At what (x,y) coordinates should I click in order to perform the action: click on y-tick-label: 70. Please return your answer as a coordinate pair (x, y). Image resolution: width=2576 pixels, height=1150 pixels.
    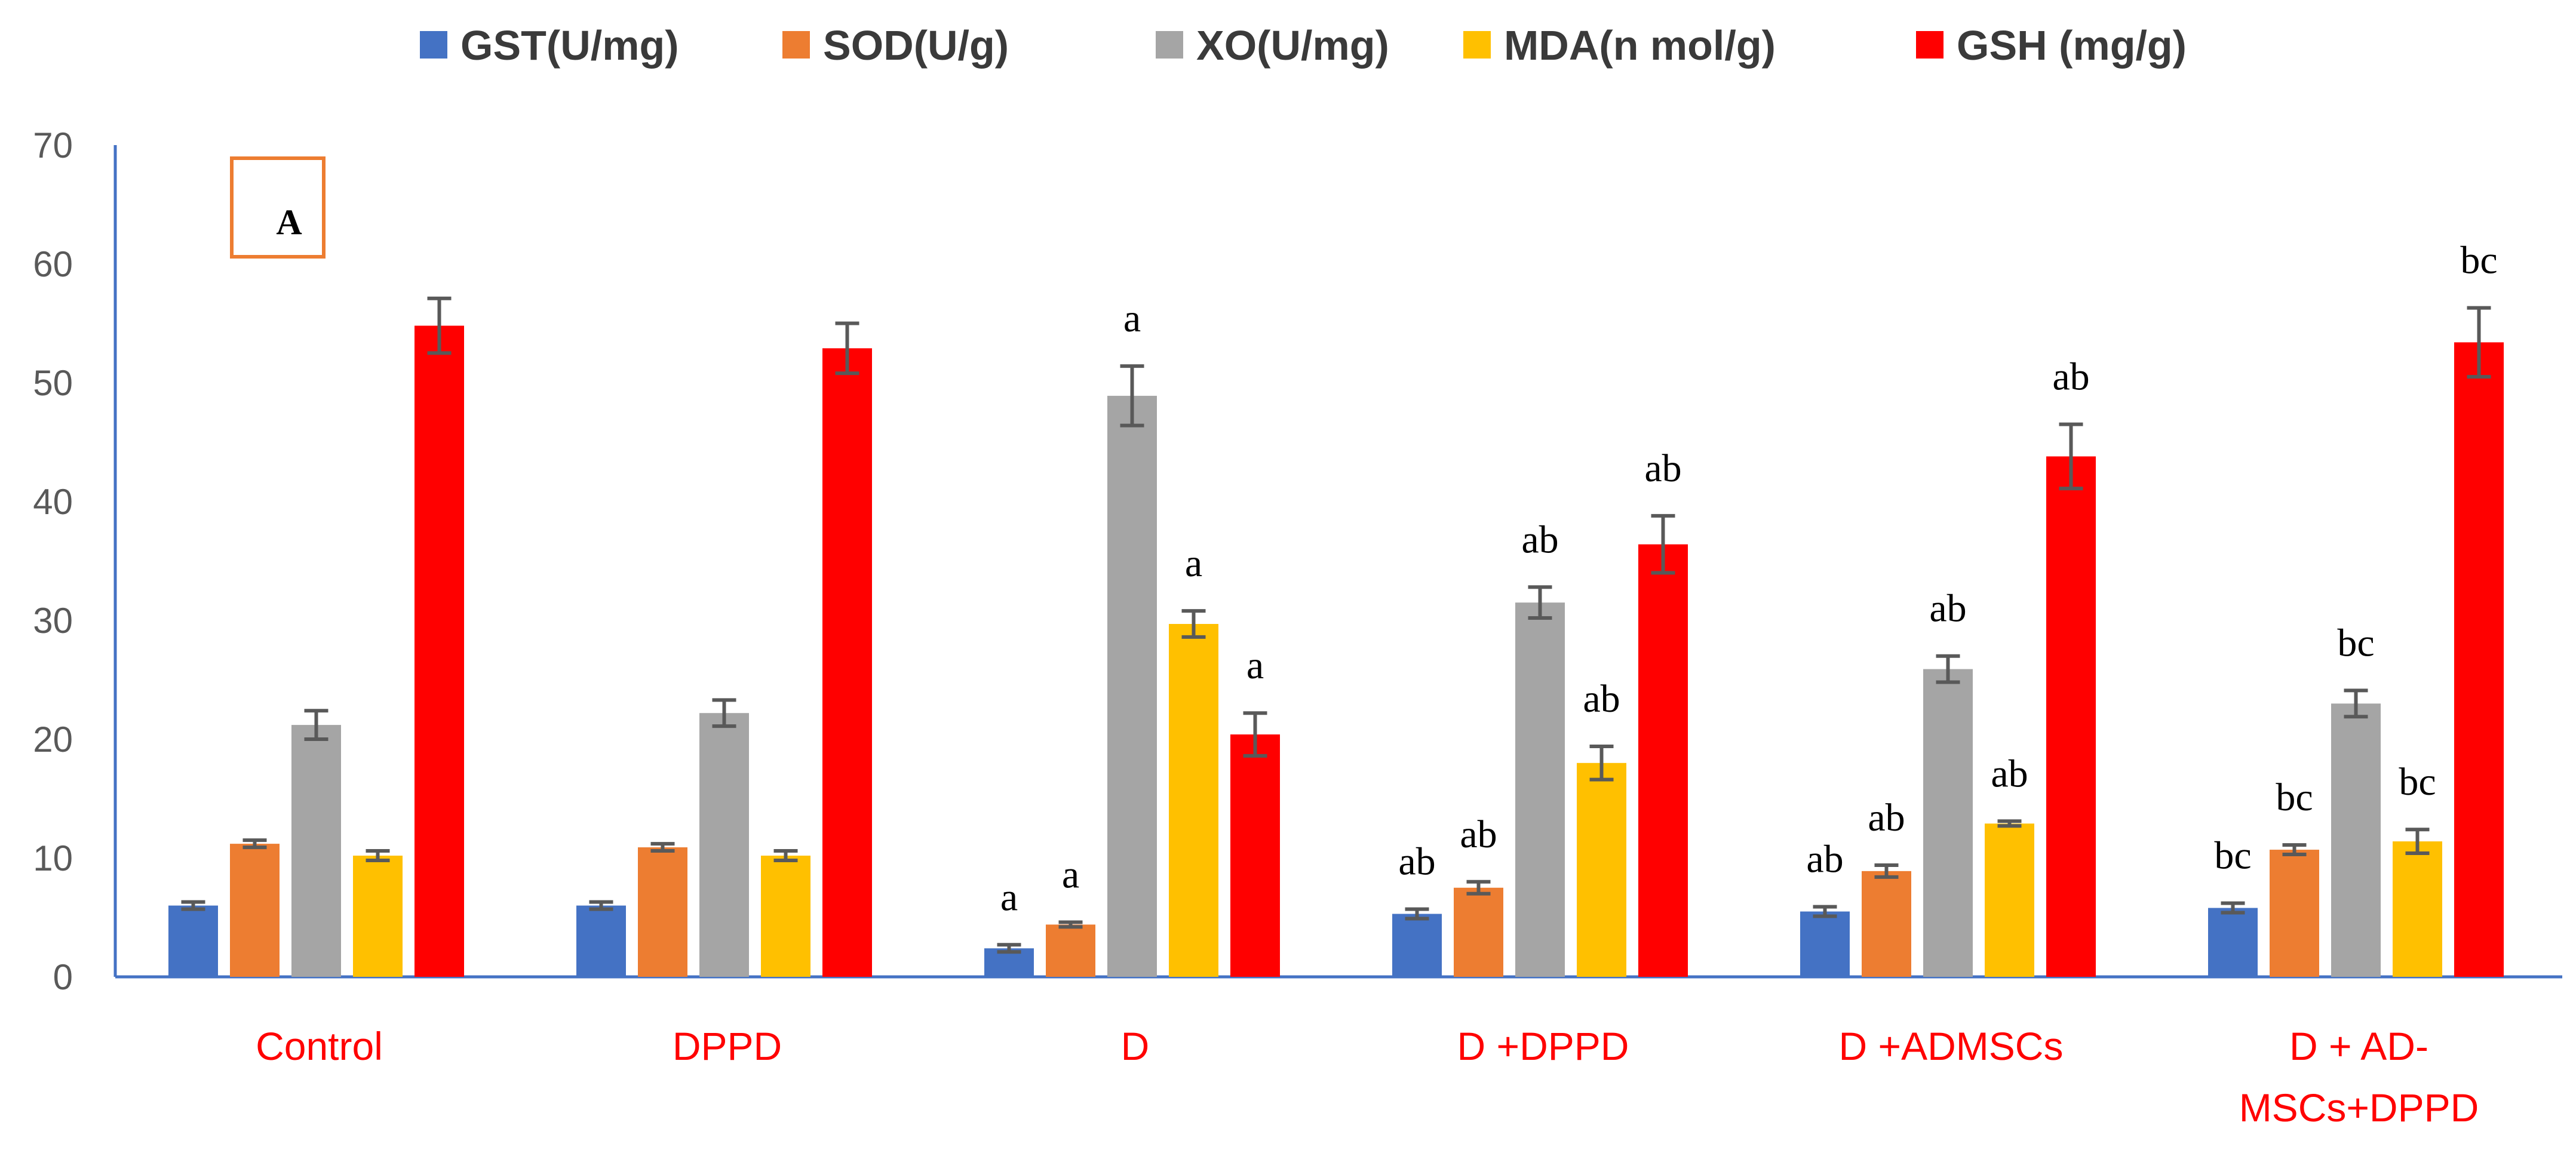
    Looking at the image, I should click on (53, 145).